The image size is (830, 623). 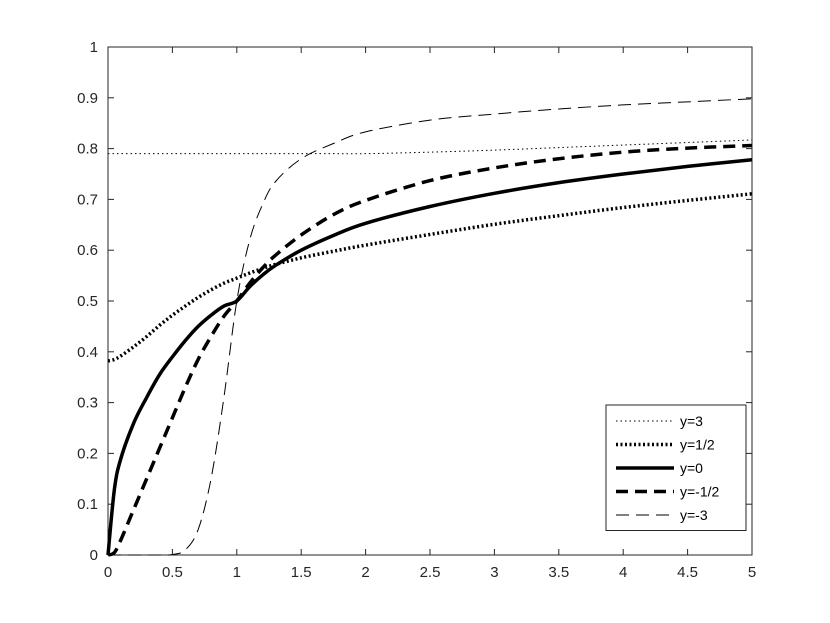 What do you see at coordinates (623, 572) in the screenshot?
I see `x-tick-label: 4` at bounding box center [623, 572].